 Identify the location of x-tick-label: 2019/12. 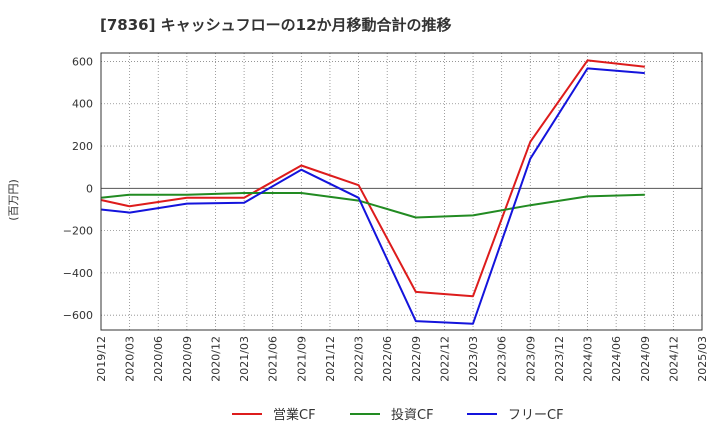
(101, 359).